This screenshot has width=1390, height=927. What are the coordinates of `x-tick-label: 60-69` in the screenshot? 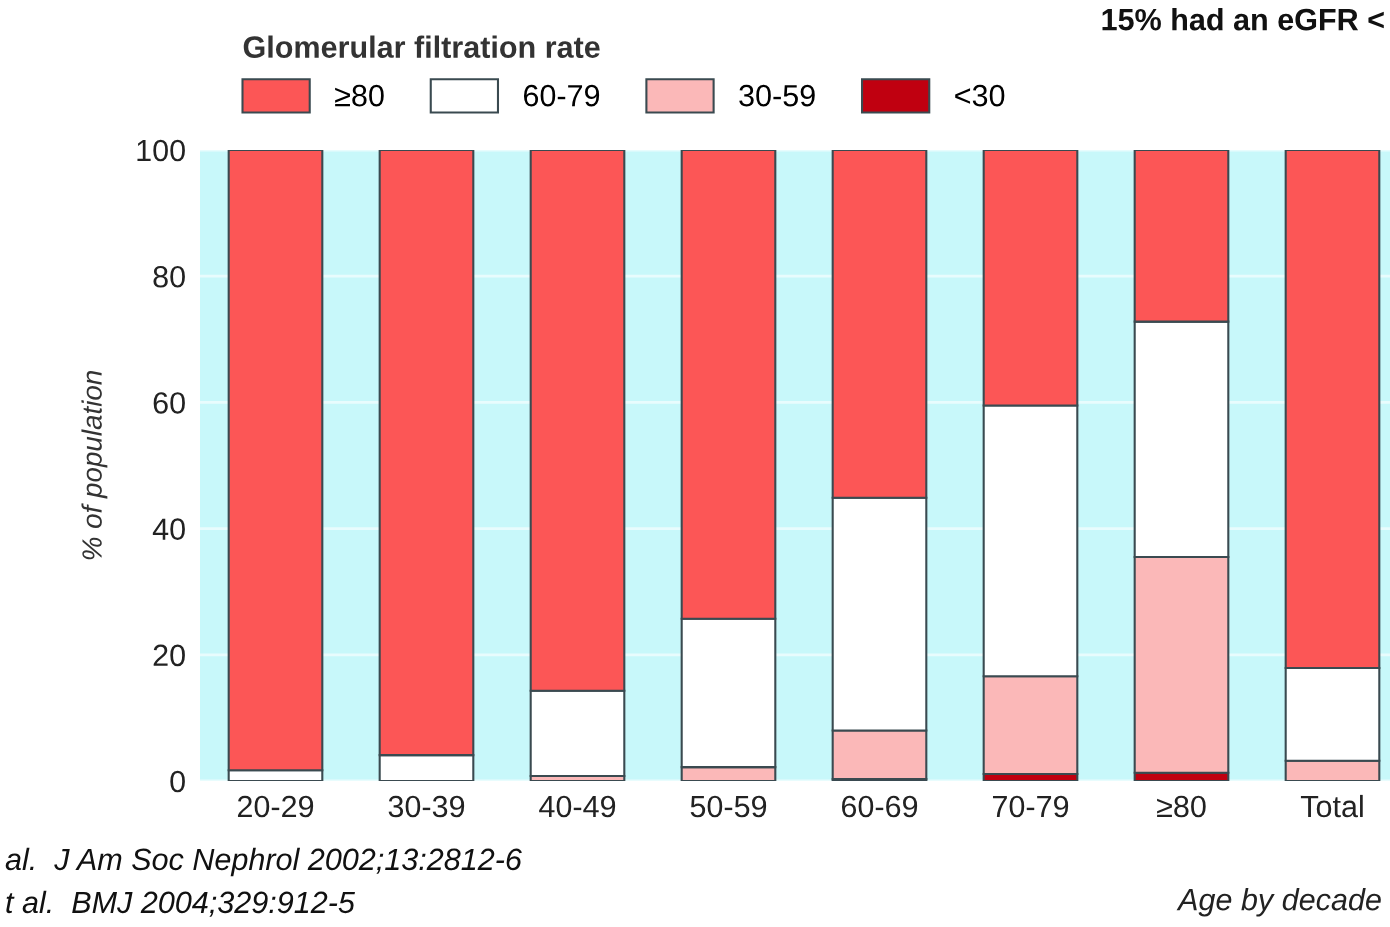 It's located at (879, 806).